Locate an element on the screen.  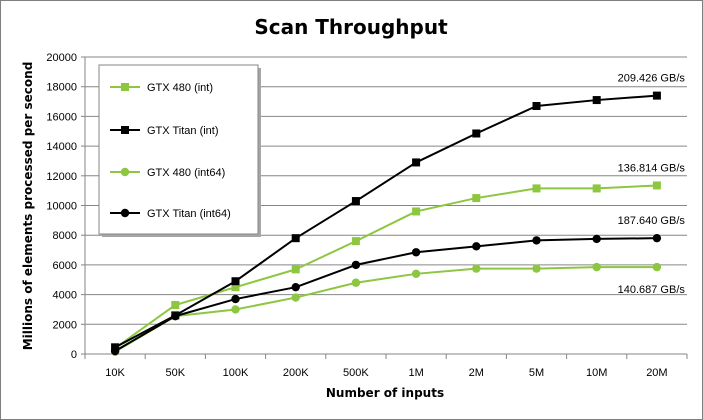
chart-title: Scan Throughput is located at coordinates (351, 27).